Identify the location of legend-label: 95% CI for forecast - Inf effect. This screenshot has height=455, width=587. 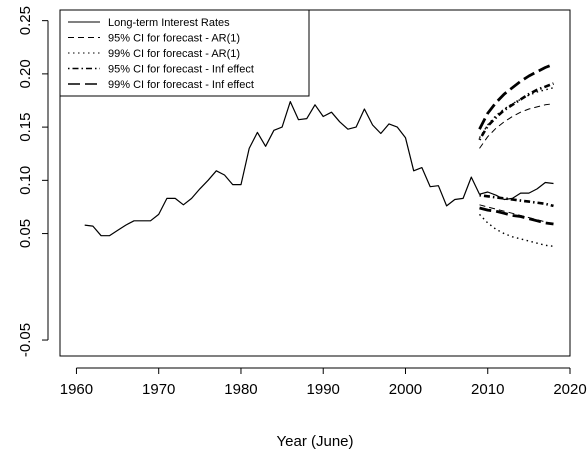
(181, 70).